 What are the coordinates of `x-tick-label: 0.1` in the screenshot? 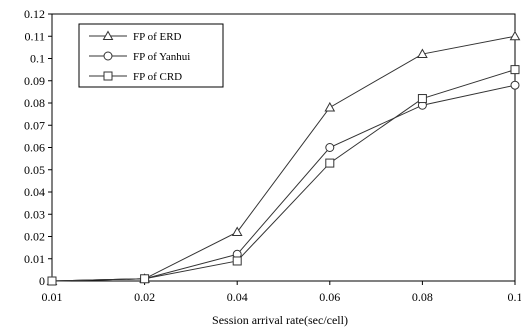 It's located at (514, 297).